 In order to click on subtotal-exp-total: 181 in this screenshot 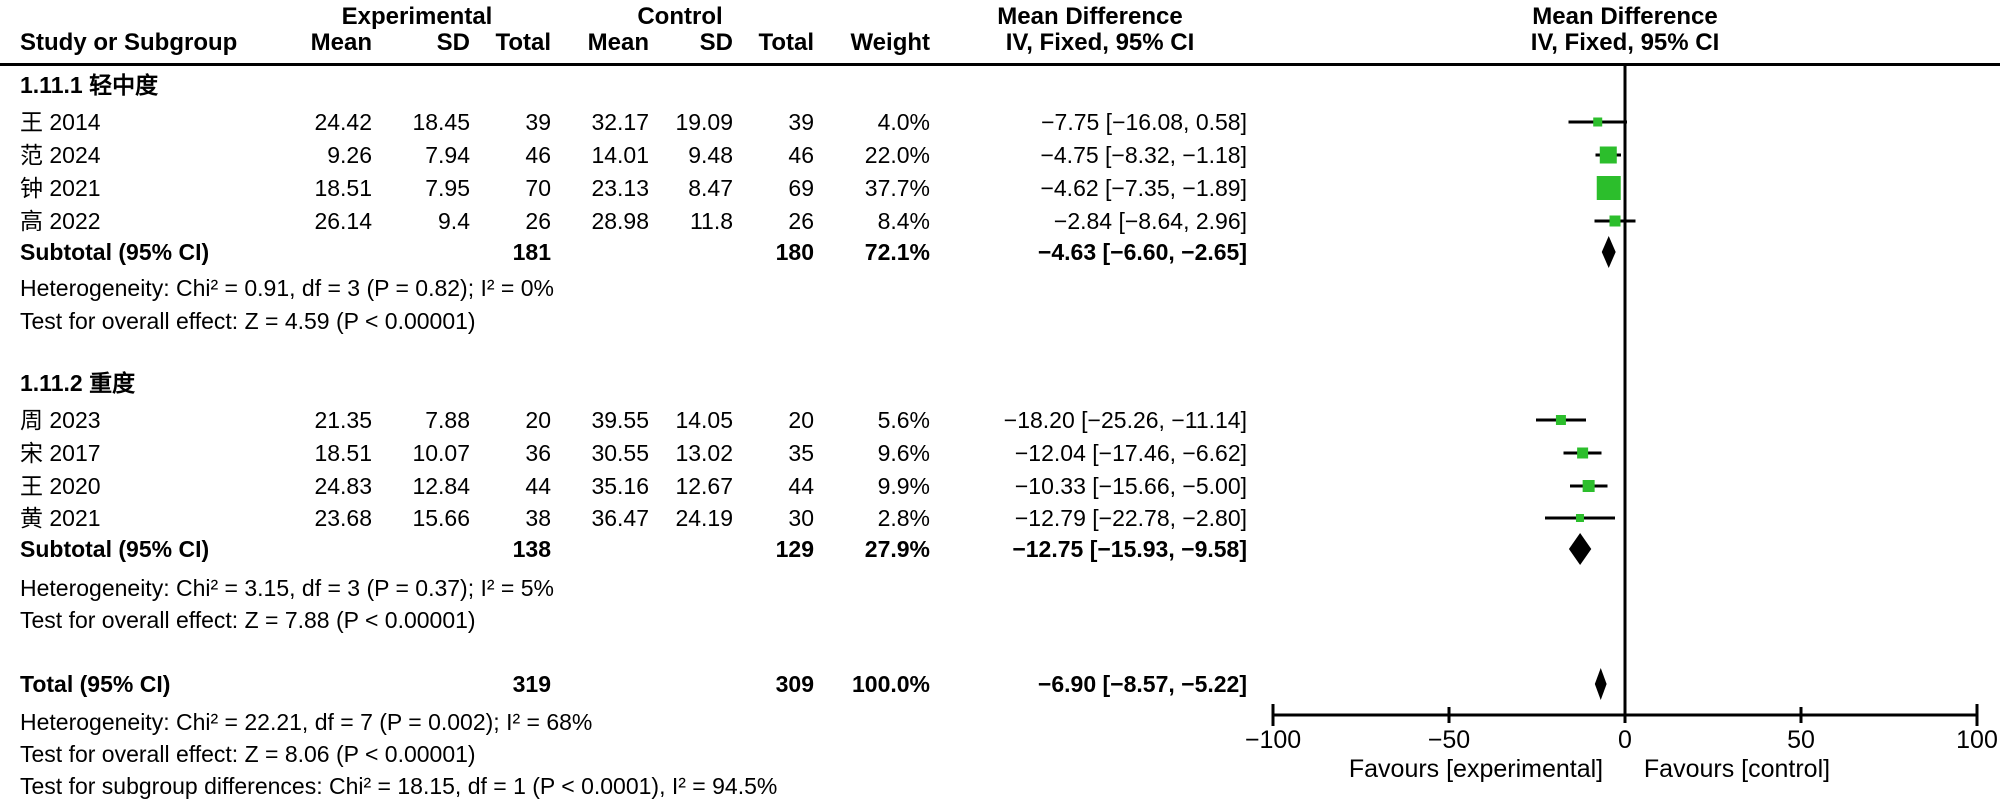, I will do `click(531, 252)`.